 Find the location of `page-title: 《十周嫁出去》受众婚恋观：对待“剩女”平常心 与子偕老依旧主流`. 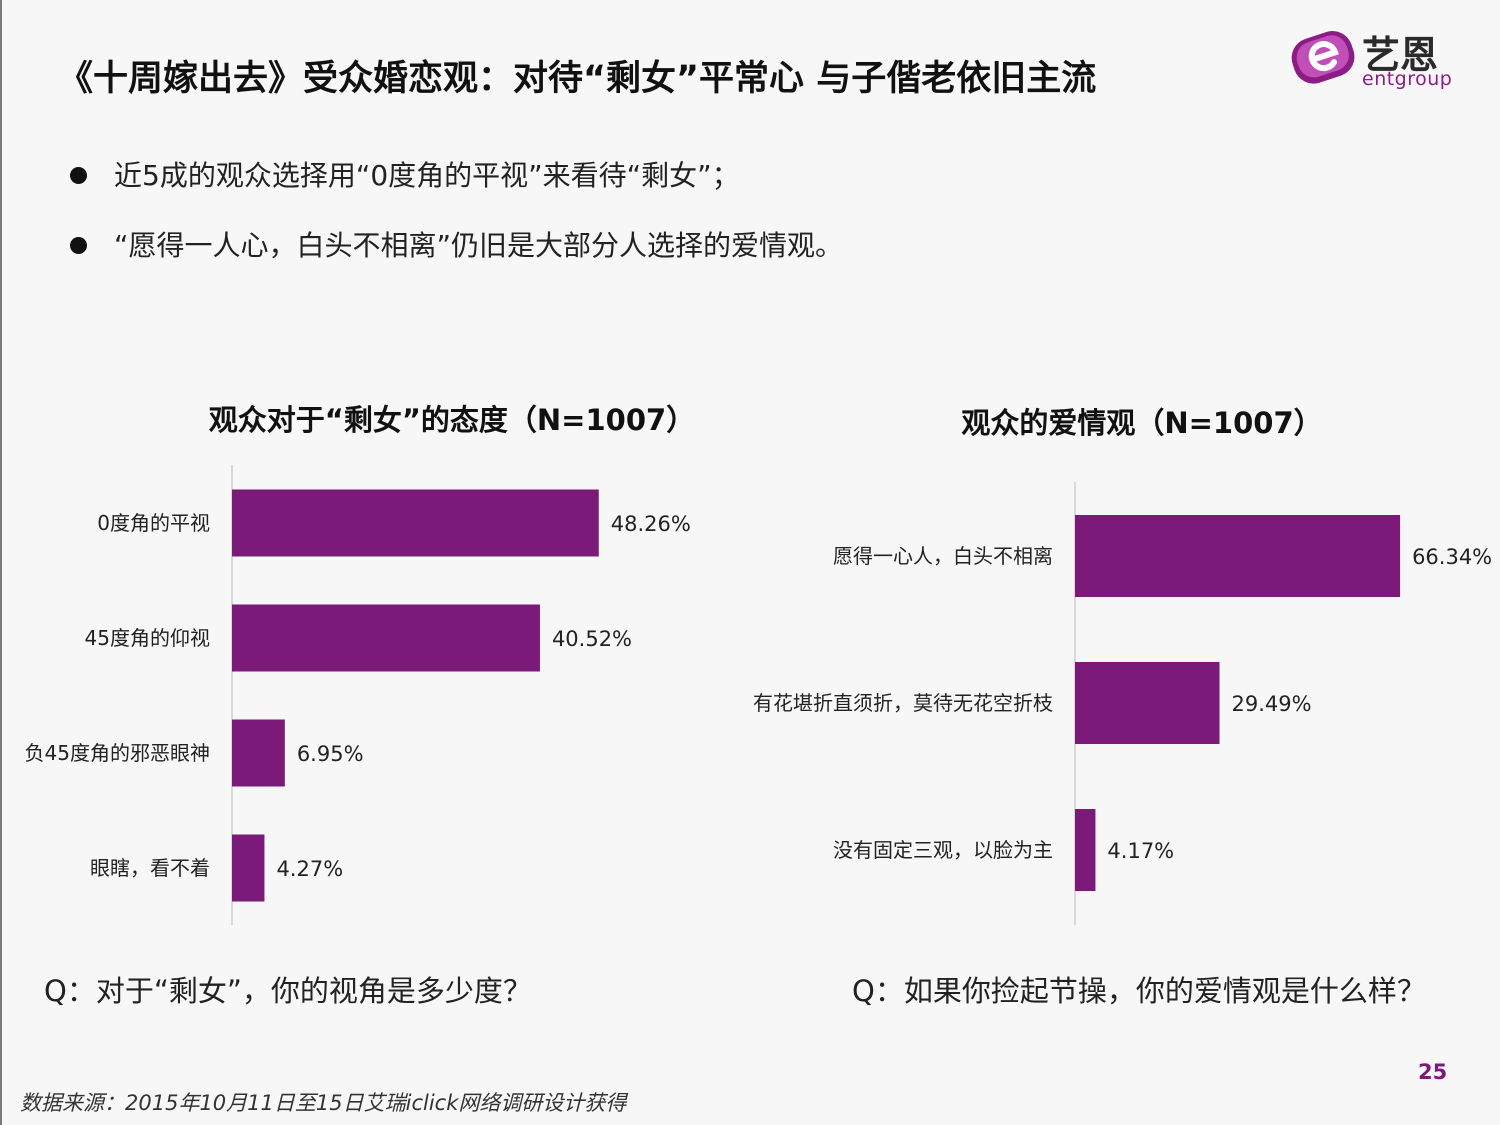

page-title: 《十周嫁出去》受众婚恋观：对待“剩女”平常心 与子偕老依旧主流 is located at coordinates (577, 79).